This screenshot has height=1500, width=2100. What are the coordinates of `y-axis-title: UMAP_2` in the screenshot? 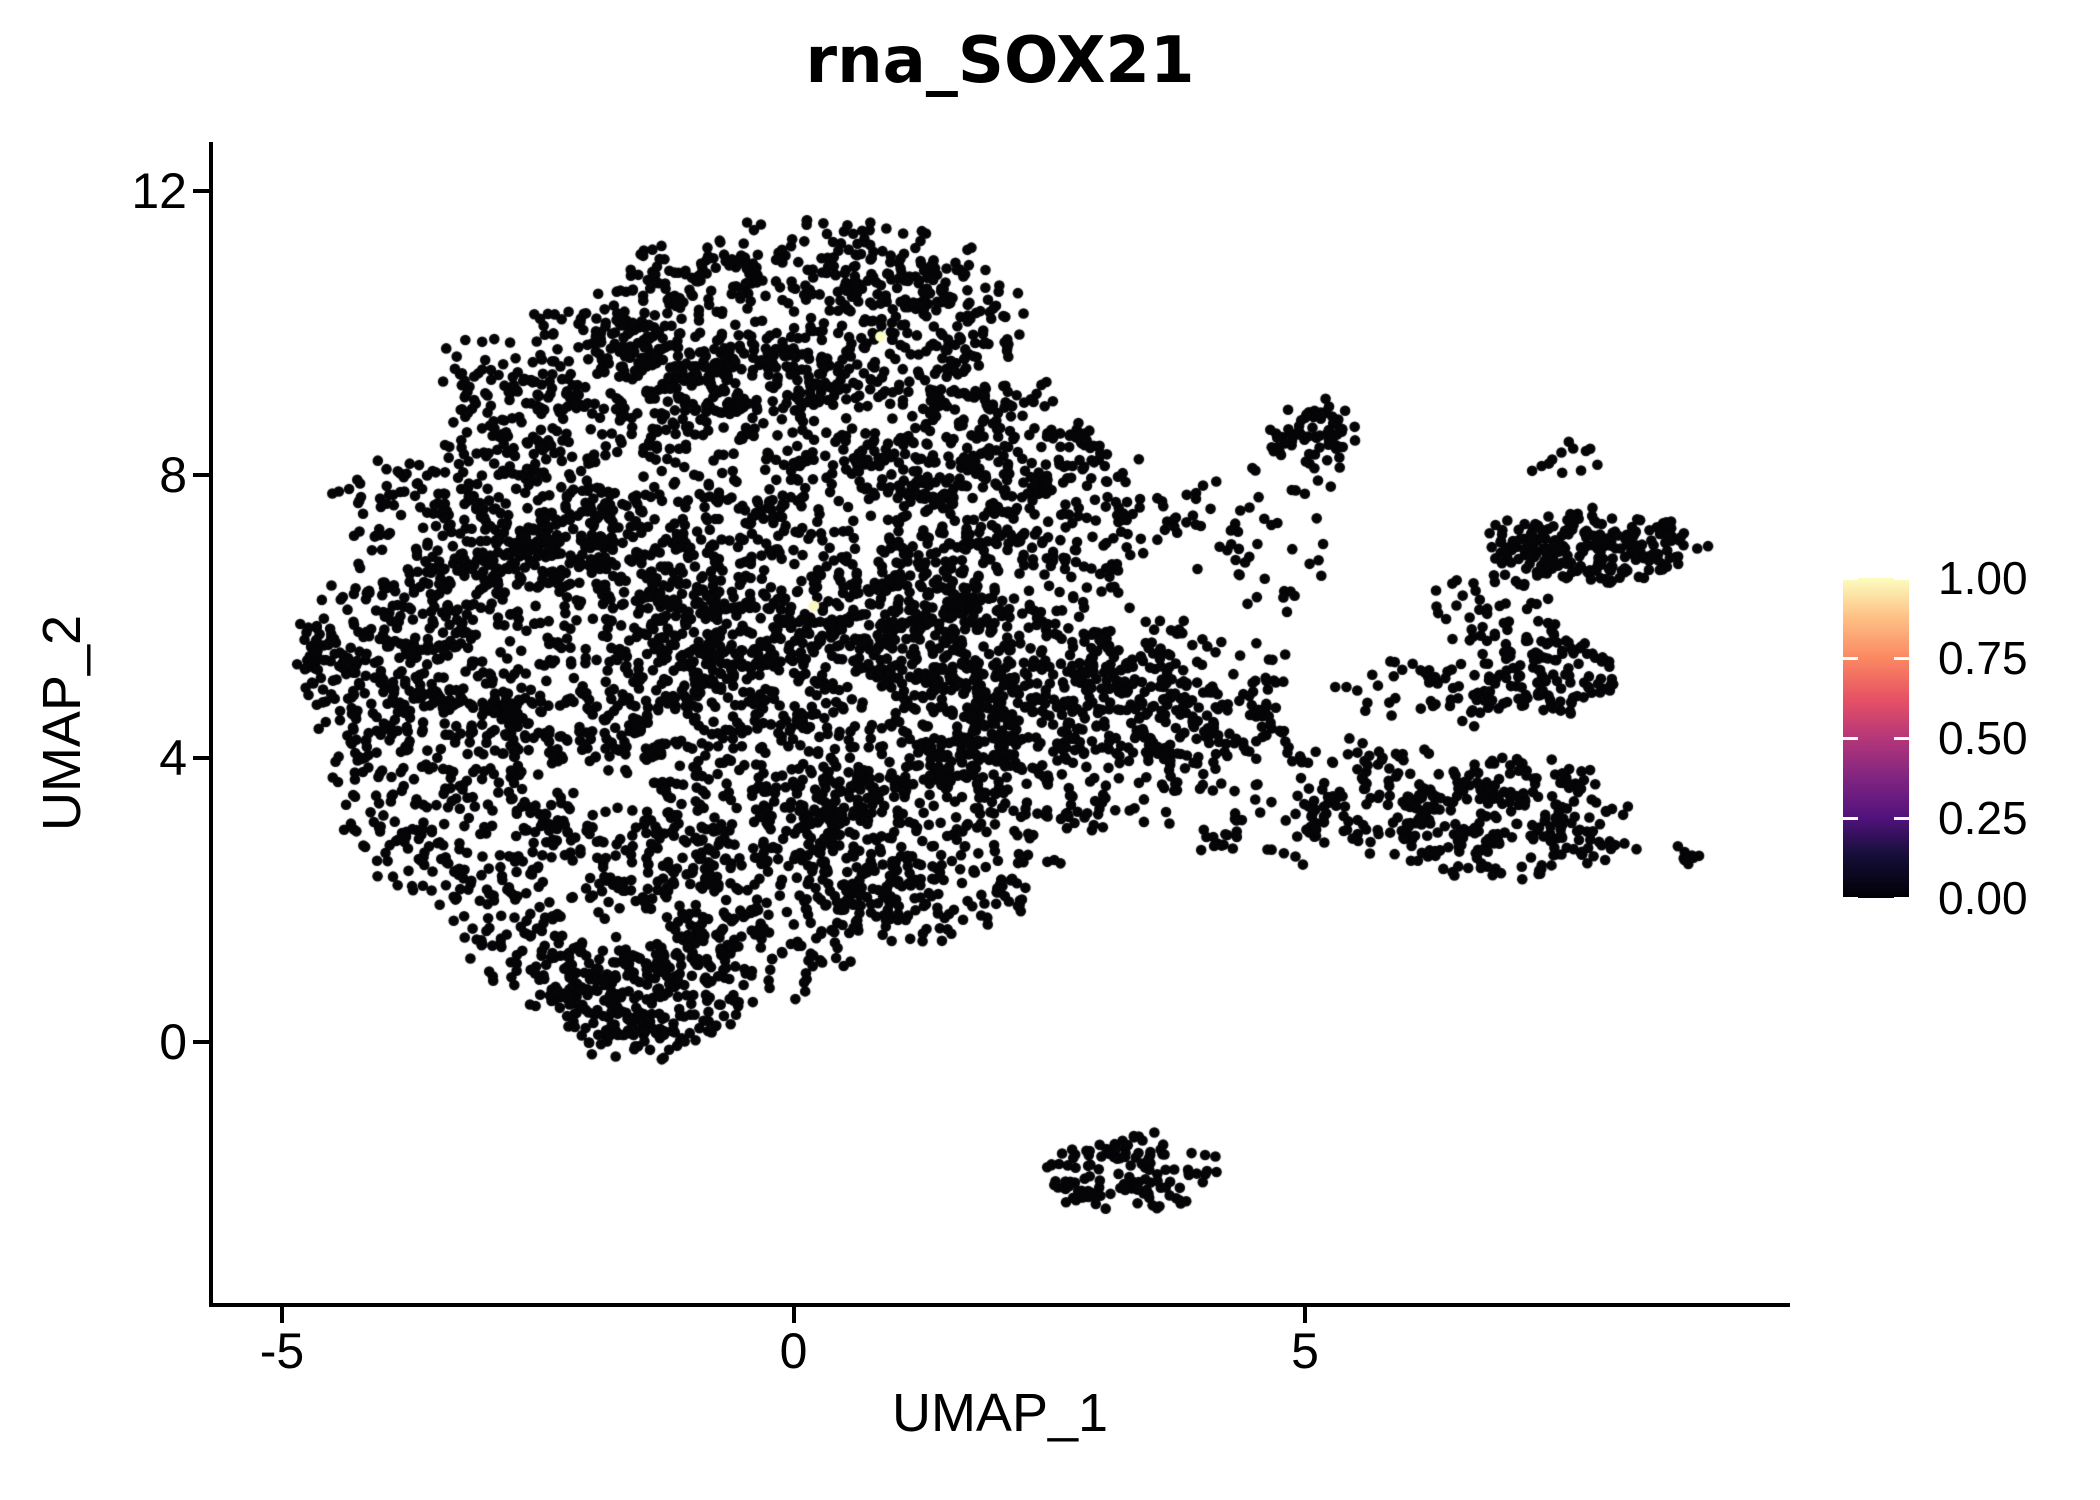 It's located at (62, 723).